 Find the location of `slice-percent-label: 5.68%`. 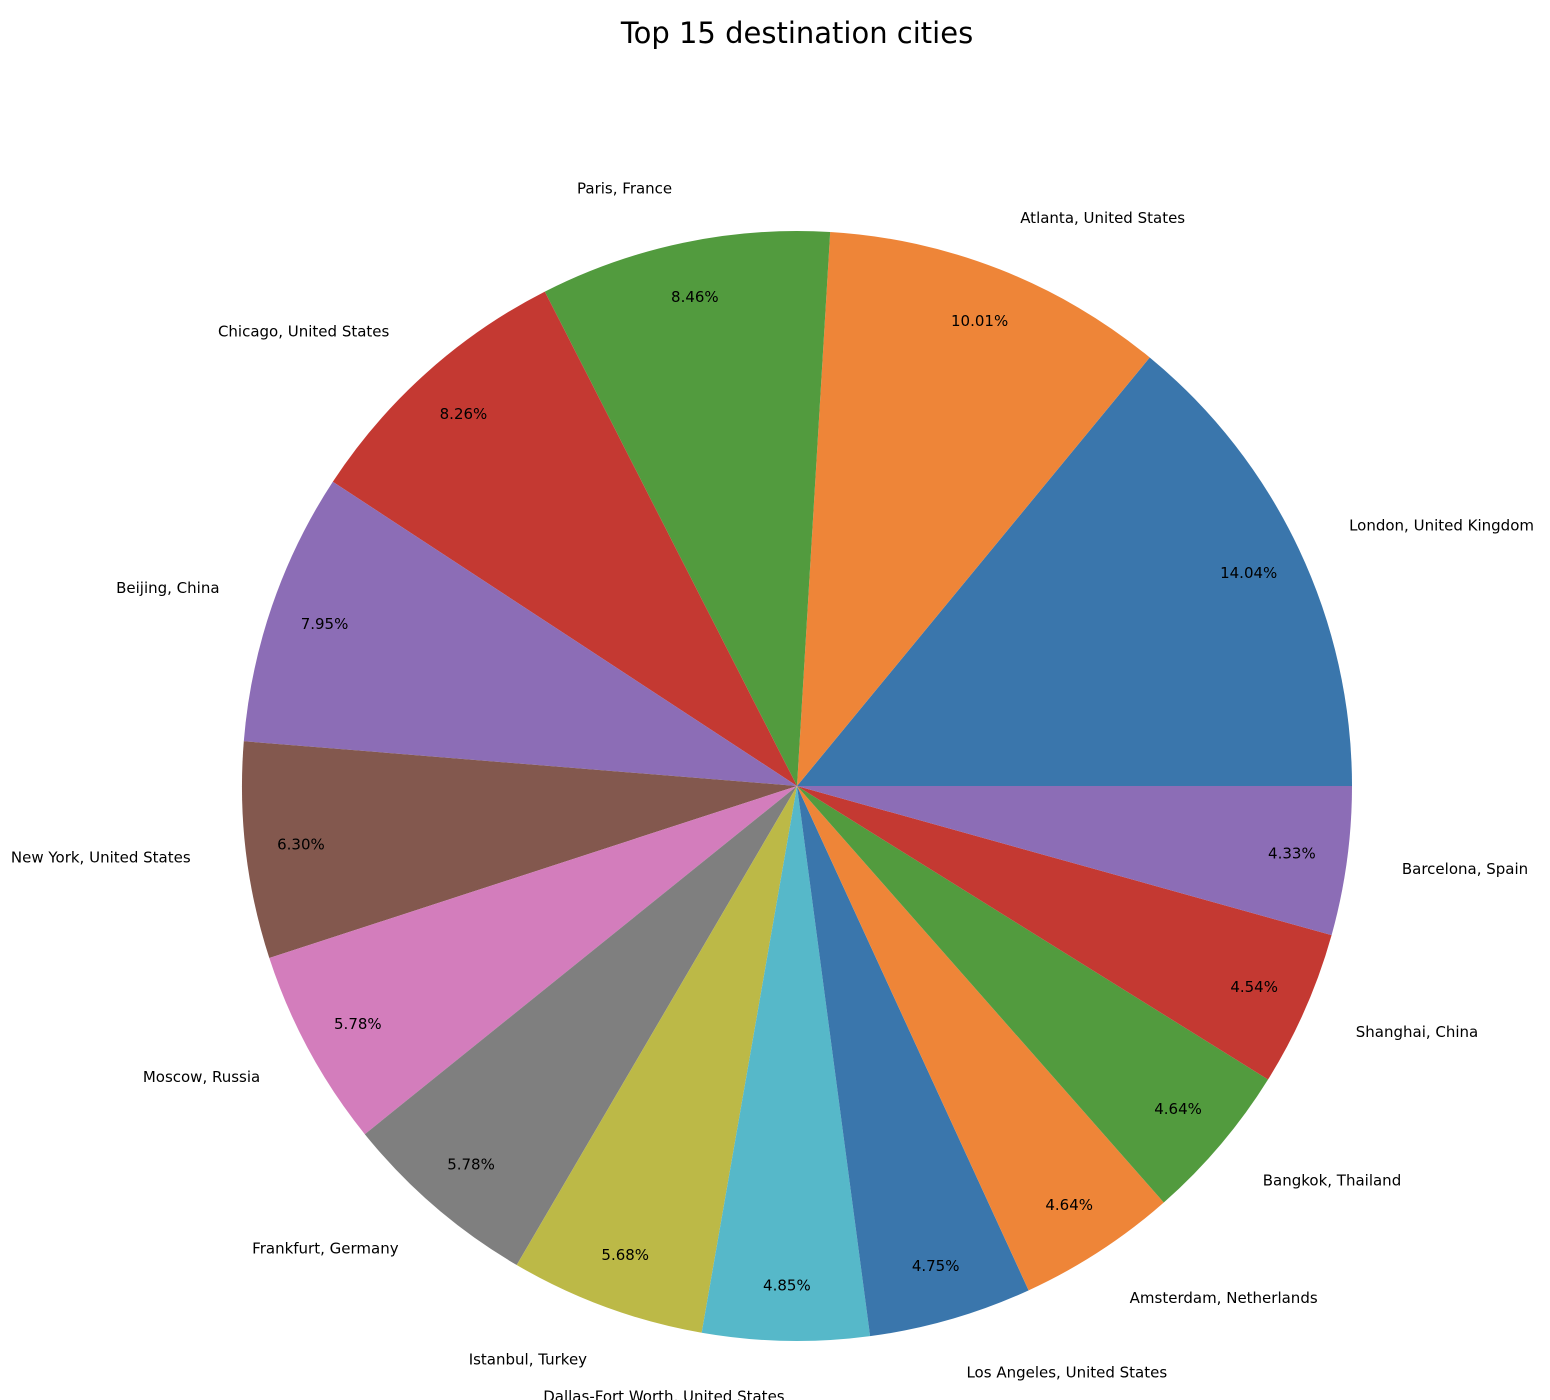

slice-percent-label: 5.68% is located at coordinates (625, 1255).